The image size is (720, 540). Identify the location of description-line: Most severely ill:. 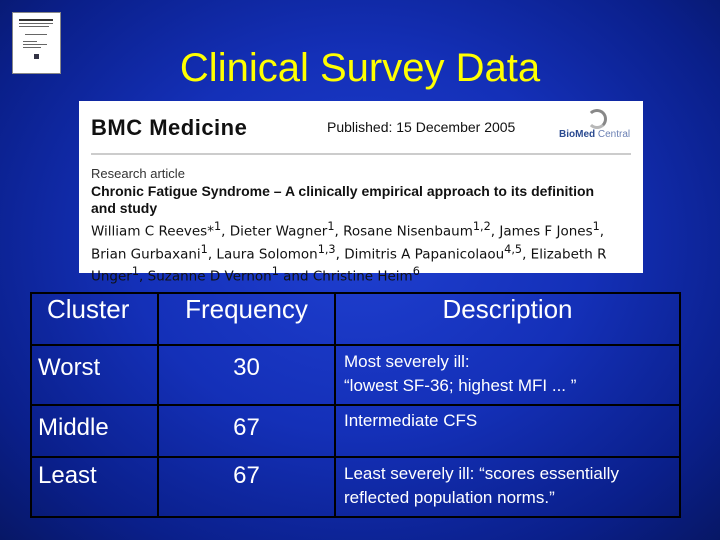
(407, 361).